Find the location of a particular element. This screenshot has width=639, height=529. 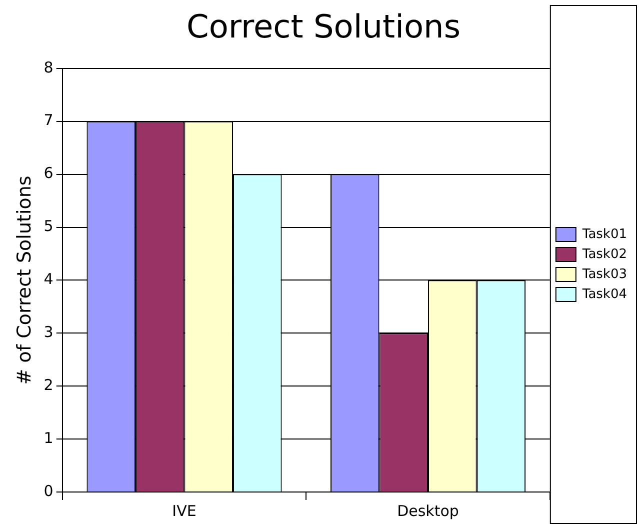

y-tick-label: 3 is located at coordinates (49, 332).